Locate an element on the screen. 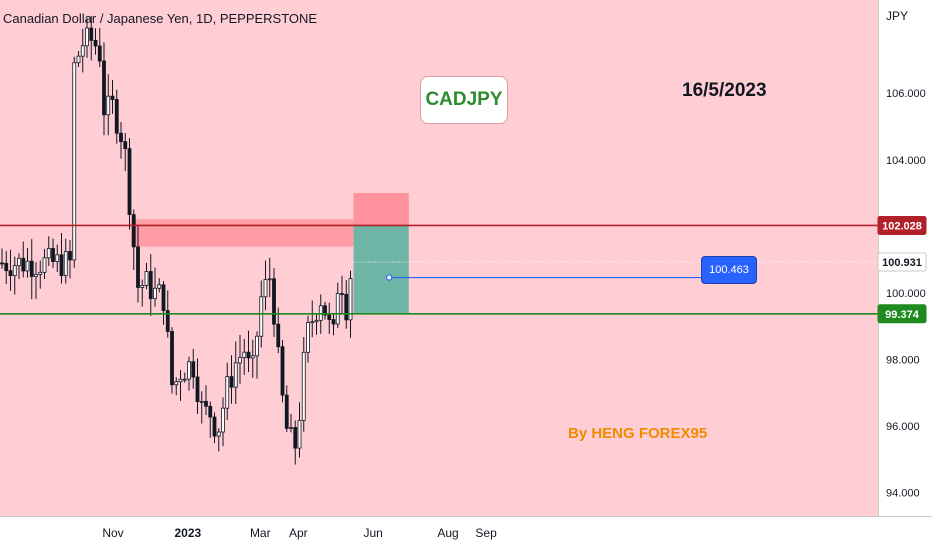 Image resolution: width=932 pixels, height=551 pixels. x-tick-label: Jun is located at coordinates (373, 533).